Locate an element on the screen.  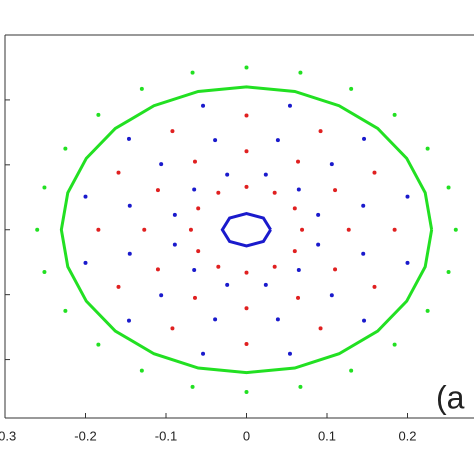
x-tick-label: -0.2 is located at coordinates (85, 435).